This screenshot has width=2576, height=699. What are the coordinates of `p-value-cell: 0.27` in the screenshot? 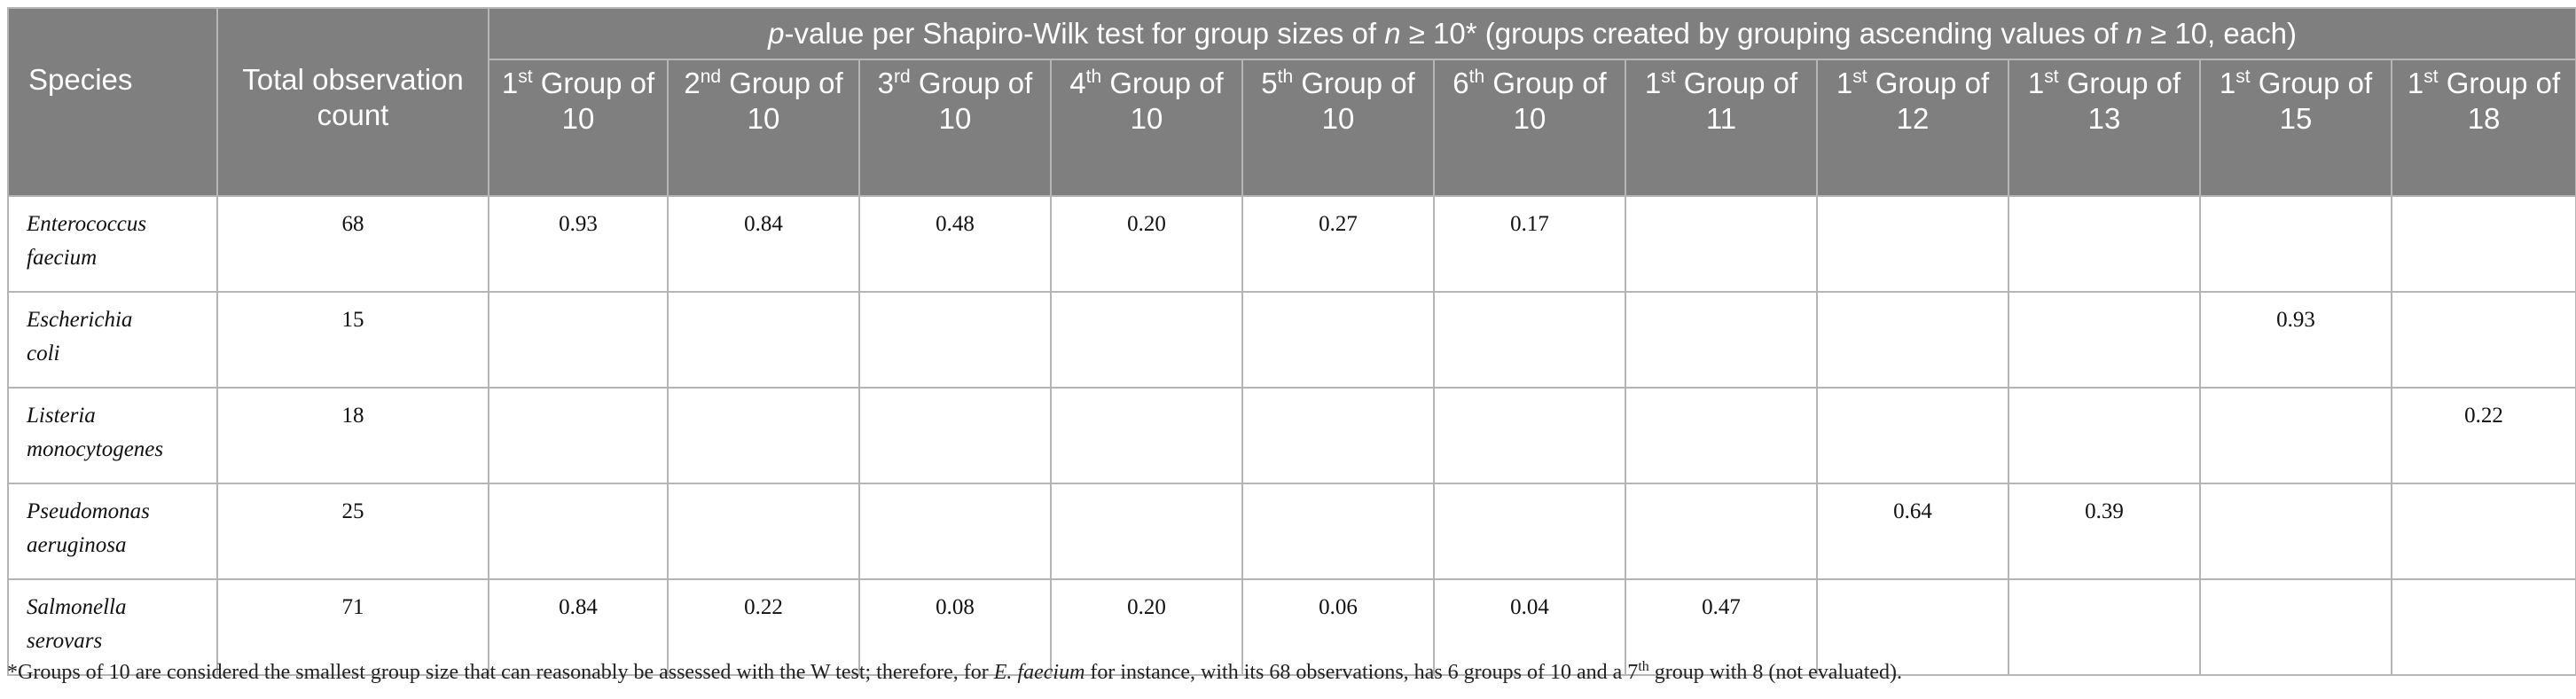 It's located at (1338, 244).